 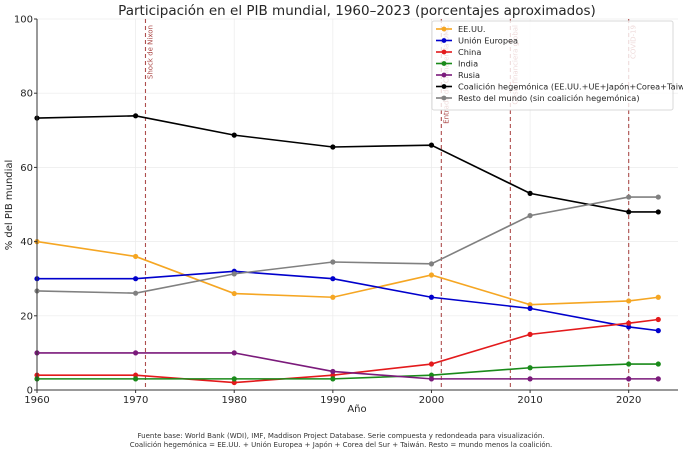 What do you see at coordinates (431, 400) in the screenshot?
I see `x-tick-label: 2000` at bounding box center [431, 400].